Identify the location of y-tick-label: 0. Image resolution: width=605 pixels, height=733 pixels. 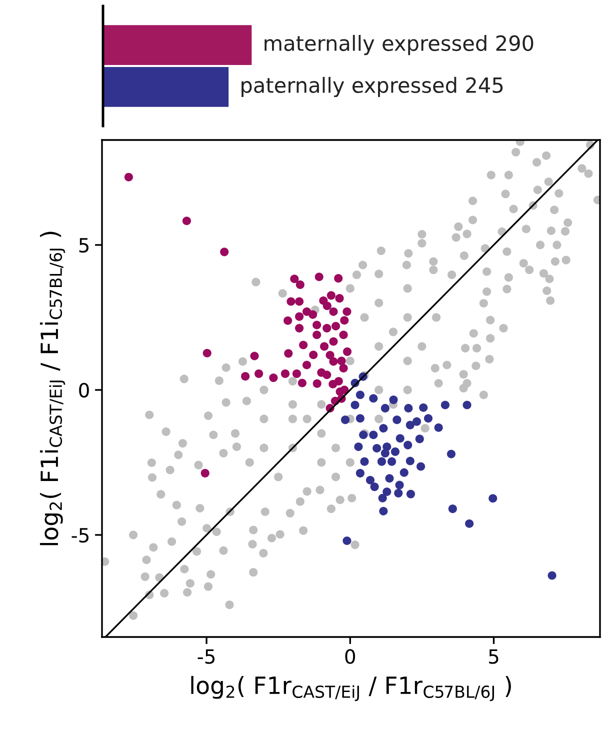
(84, 390).